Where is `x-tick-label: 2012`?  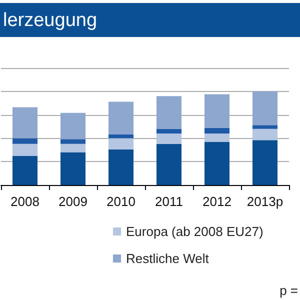
x-tick-label: 2012 is located at coordinates (217, 201).